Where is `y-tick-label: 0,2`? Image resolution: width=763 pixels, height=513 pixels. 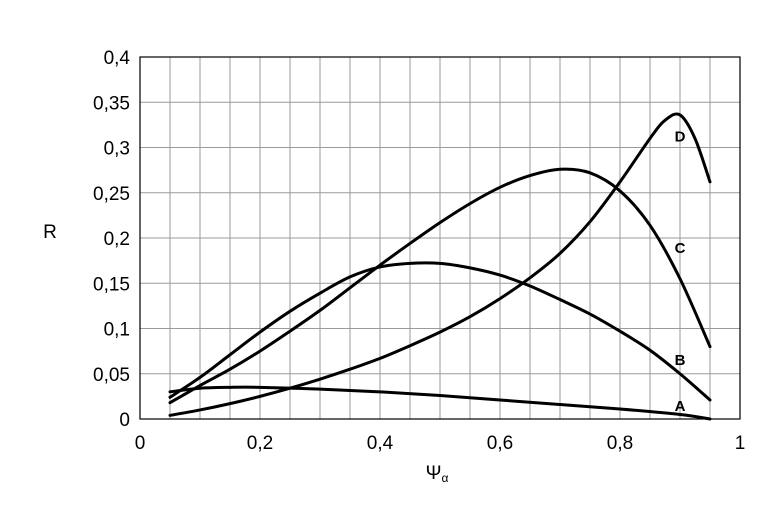 y-tick-label: 0,2 is located at coordinates (117, 239).